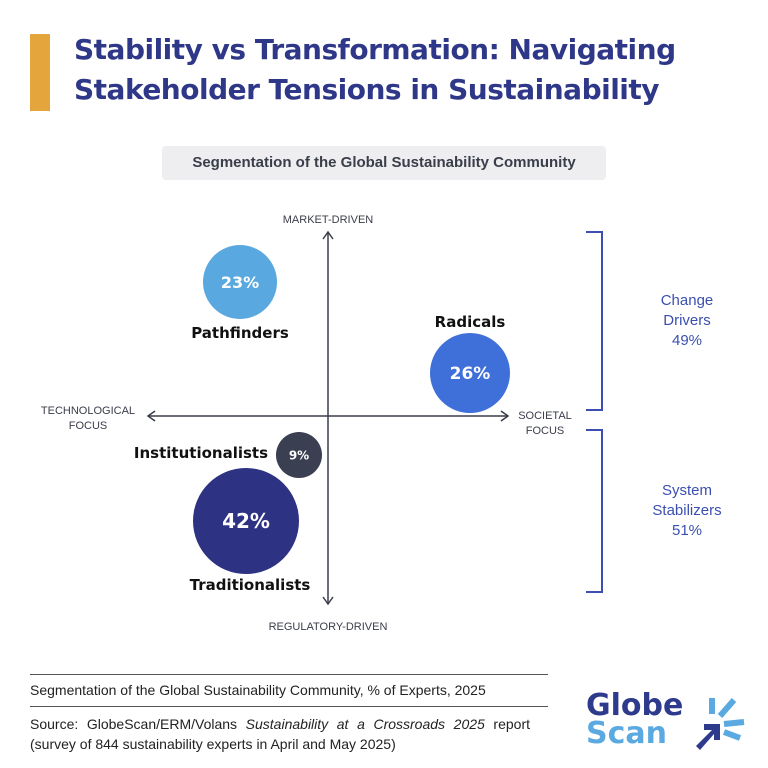 The height and width of the screenshot is (768, 768). Describe the element at coordinates (470, 322) in the screenshot. I see `segment-label-radicals: Radicals` at that location.